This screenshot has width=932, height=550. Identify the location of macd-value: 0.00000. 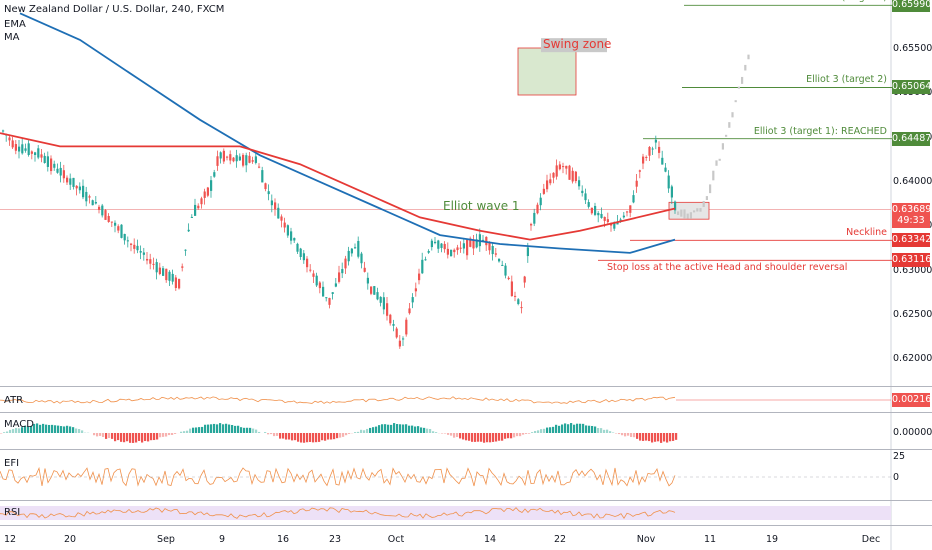
(912, 432).